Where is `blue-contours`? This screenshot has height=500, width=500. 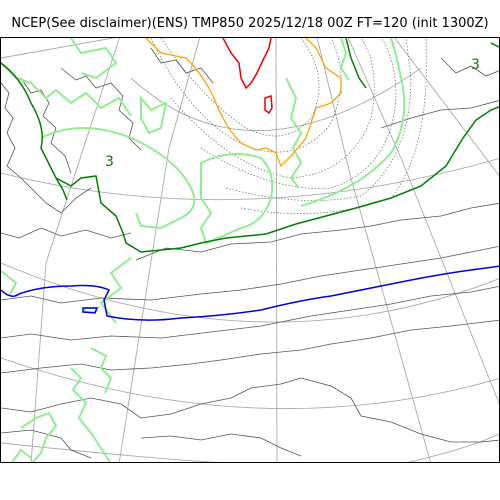
blue-contours is located at coordinates (250, 293).